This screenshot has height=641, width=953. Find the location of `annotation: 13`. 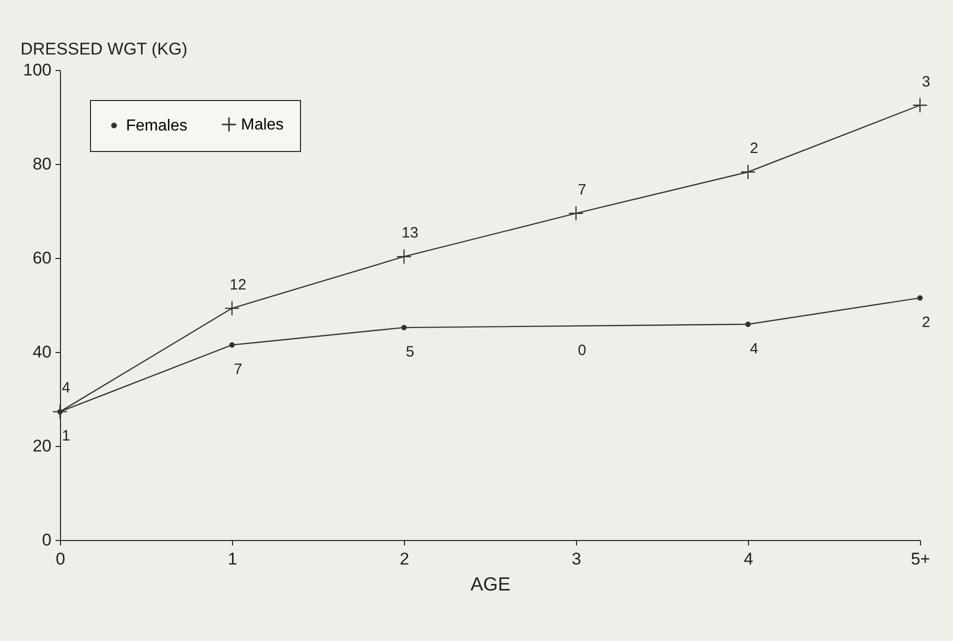

annotation: 13 is located at coordinates (410, 233).